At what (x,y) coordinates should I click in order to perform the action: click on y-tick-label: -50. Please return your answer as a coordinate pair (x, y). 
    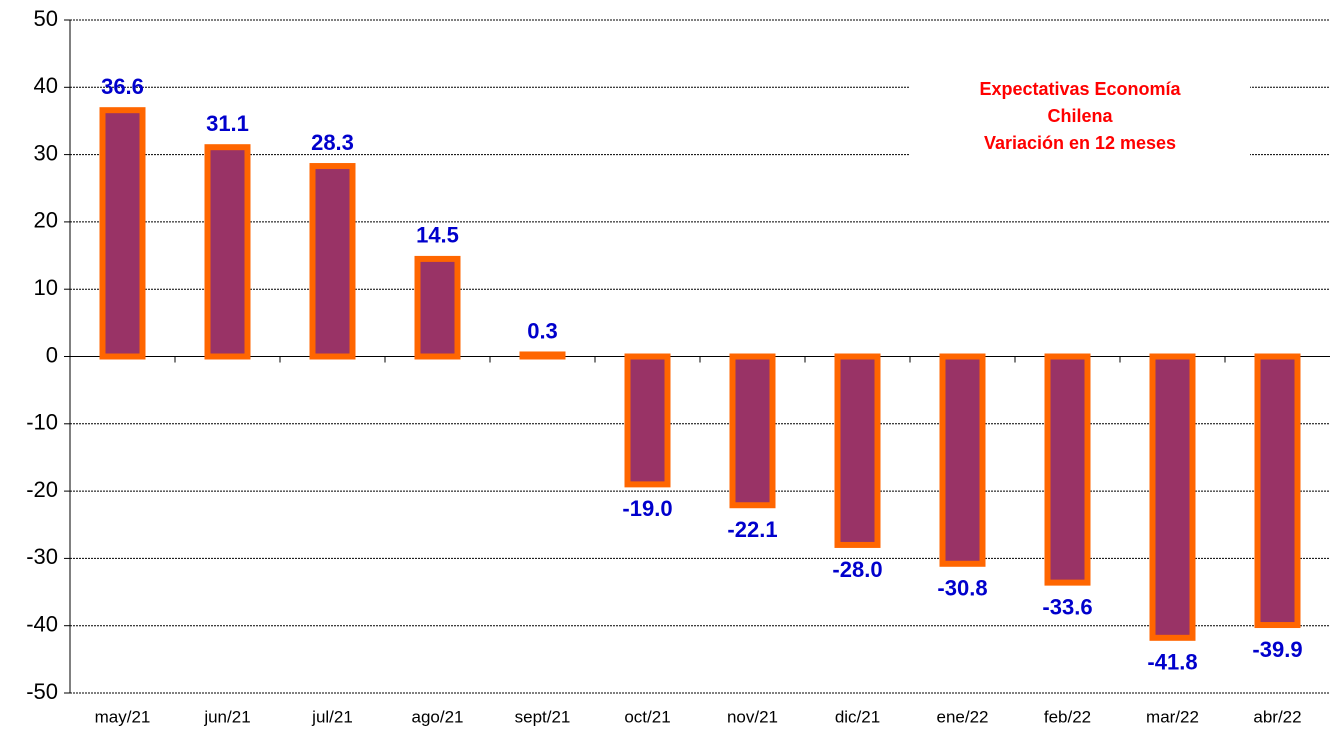
    Looking at the image, I should click on (42, 691).